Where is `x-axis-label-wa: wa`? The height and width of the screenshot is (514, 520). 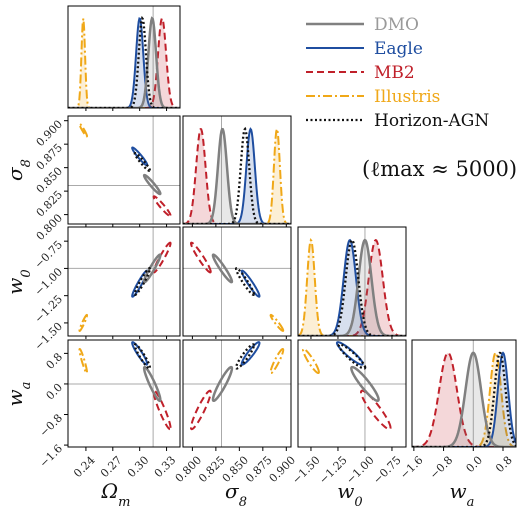 x-axis-label-wa: wa is located at coordinates (462, 494).